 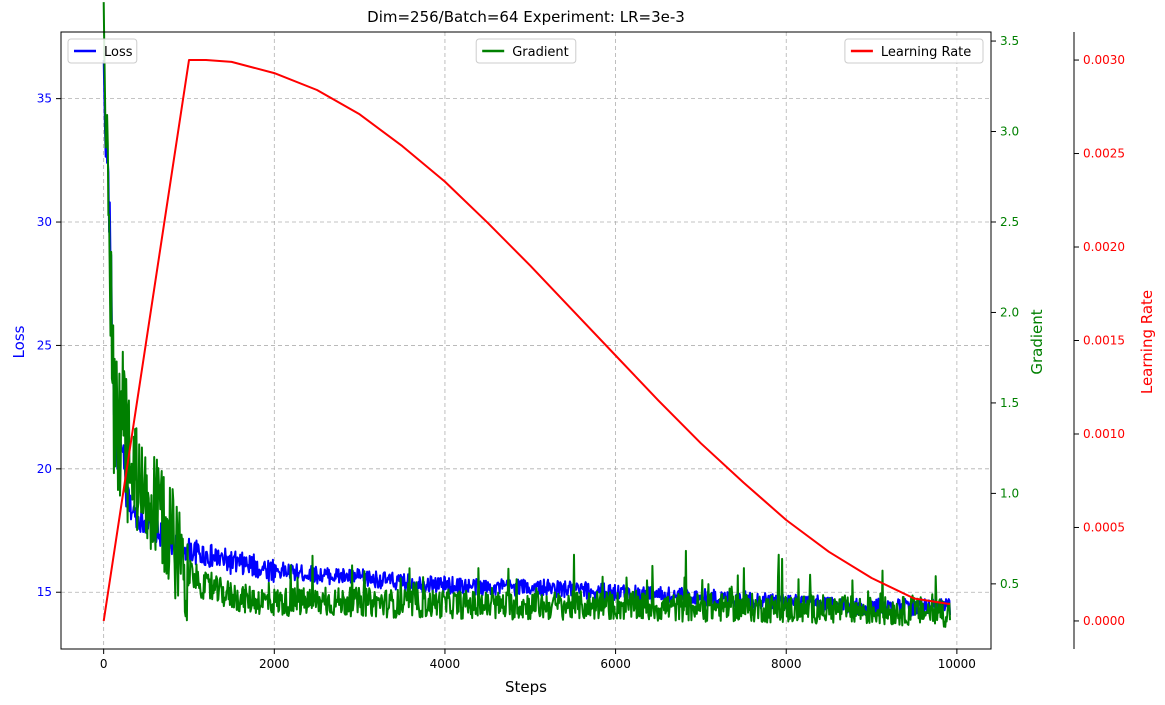 I want to click on gradient-tick-label-5: 3.0, so click(x=1009, y=132).